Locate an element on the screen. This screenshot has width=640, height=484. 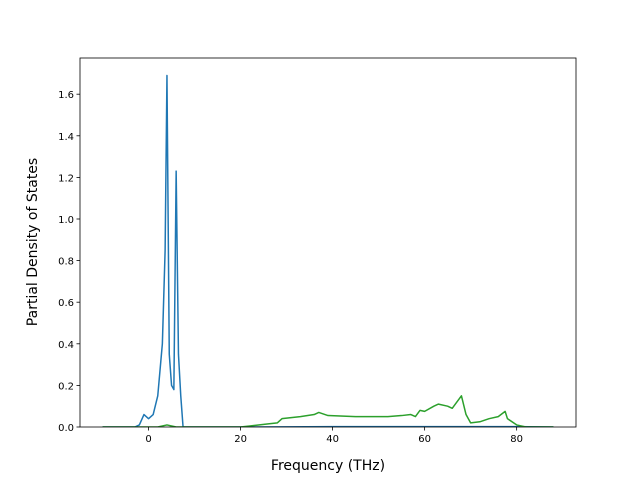
x-tick-label: 0 is located at coordinates (148, 439).